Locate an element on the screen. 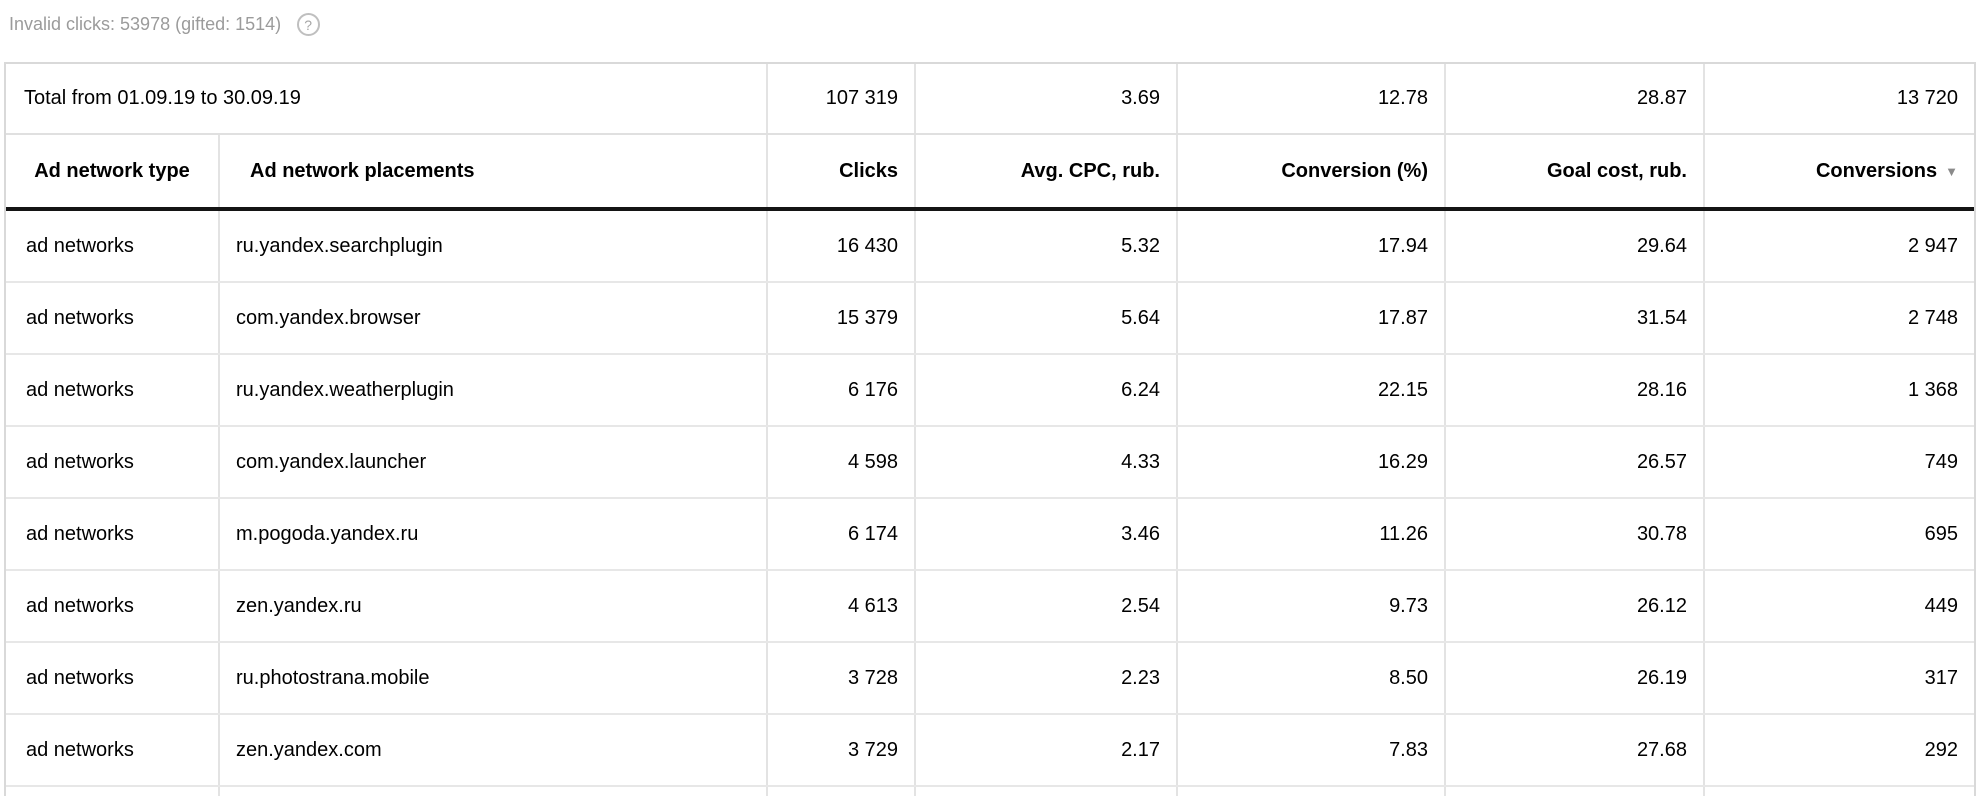 This screenshot has width=1980, height=796. total-clicks: 107 319 is located at coordinates (840, 98).